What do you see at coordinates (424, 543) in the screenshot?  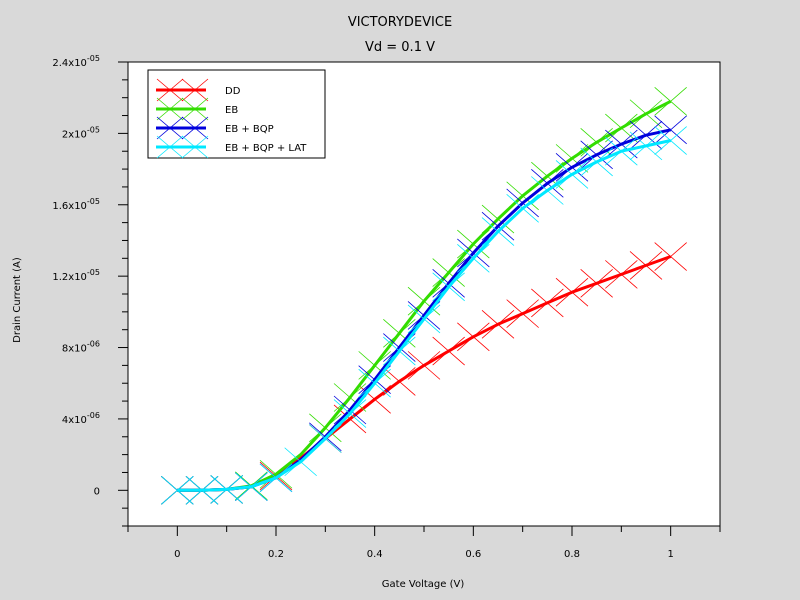 I see `x-axis: 0 0.2 0.4 0.6 0.8 1` at bounding box center [424, 543].